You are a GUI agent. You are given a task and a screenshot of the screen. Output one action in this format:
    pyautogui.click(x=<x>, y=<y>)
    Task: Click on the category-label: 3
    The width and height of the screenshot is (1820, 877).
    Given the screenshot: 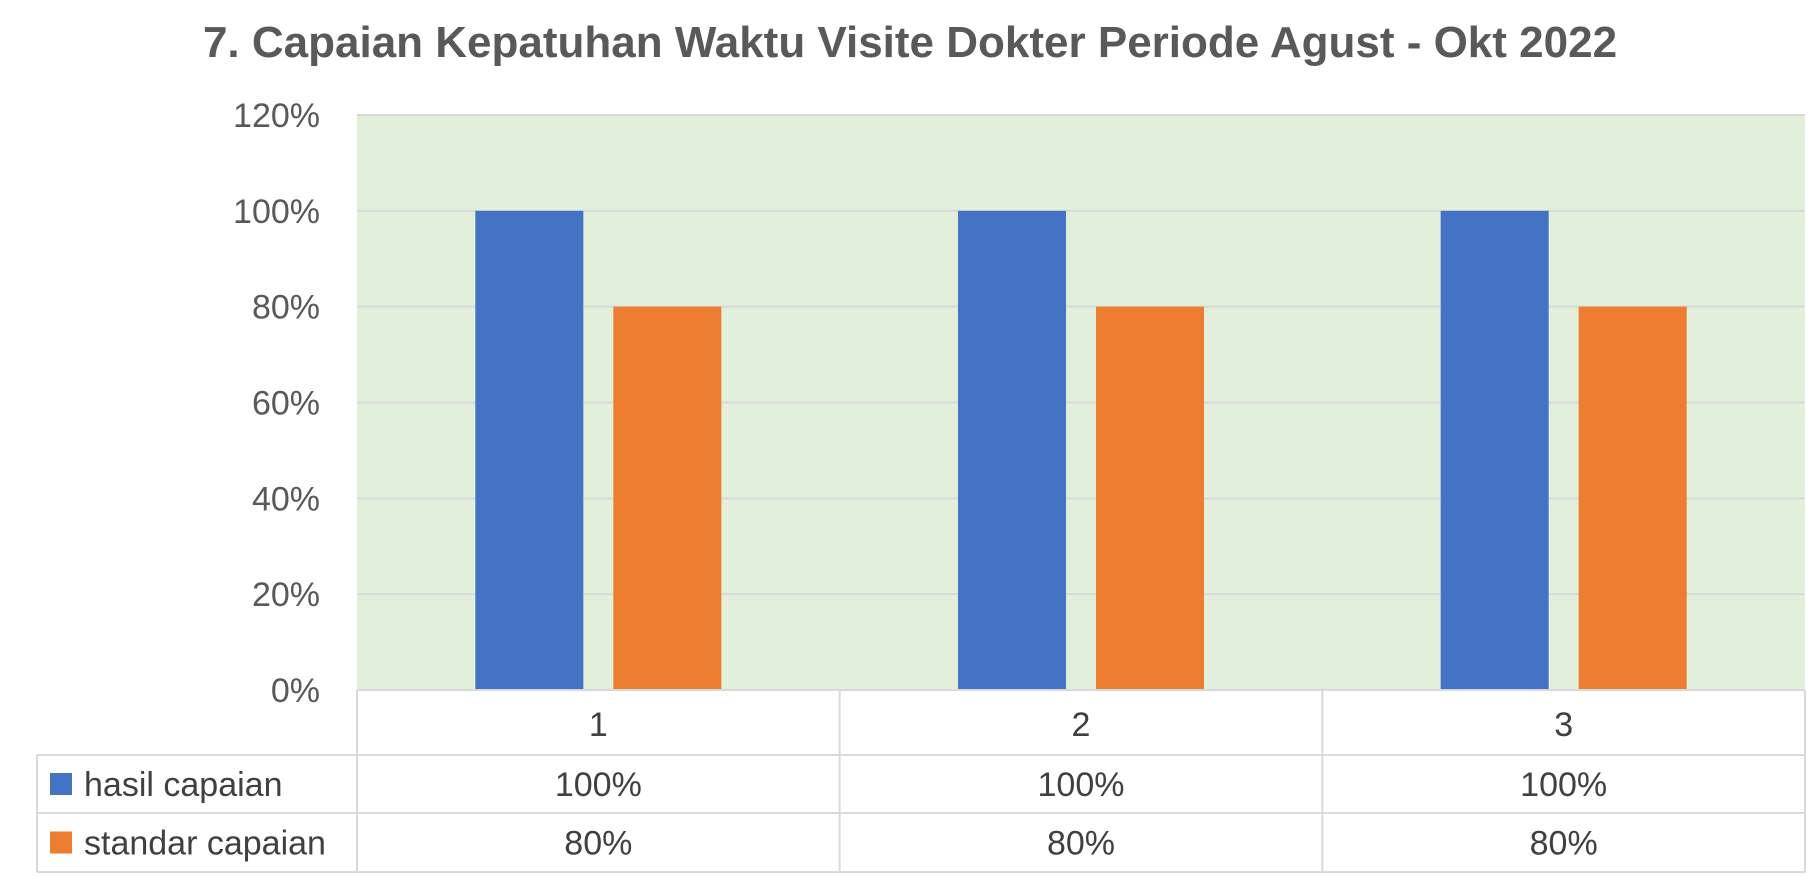 What is the action you would take?
    pyautogui.click(x=1563, y=725)
    